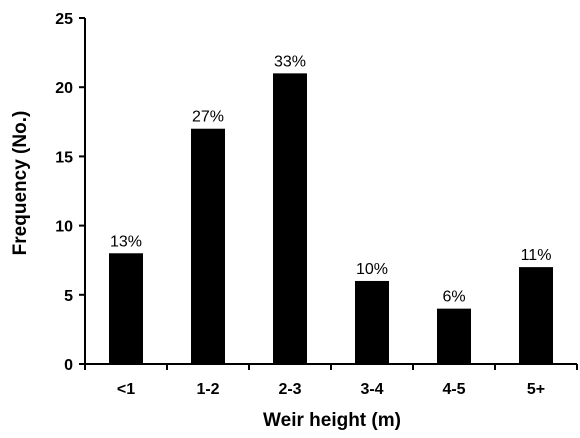  Describe the element at coordinates (208, 117) in the screenshot. I see `bar-data-label: 27%` at that location.